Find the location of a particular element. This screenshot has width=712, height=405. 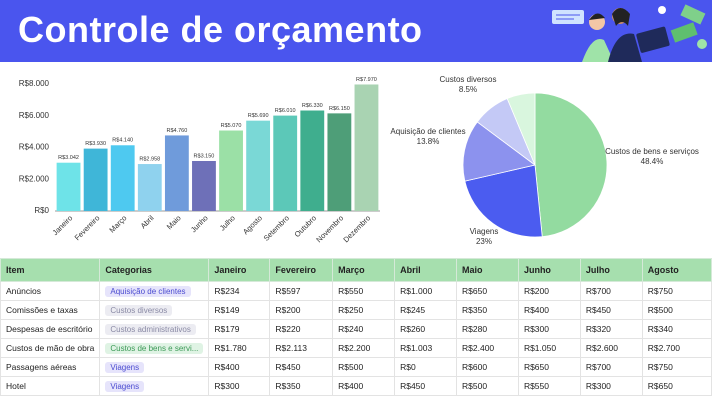

amount-cell: R$2.700 is located at coordinates (676, 348).